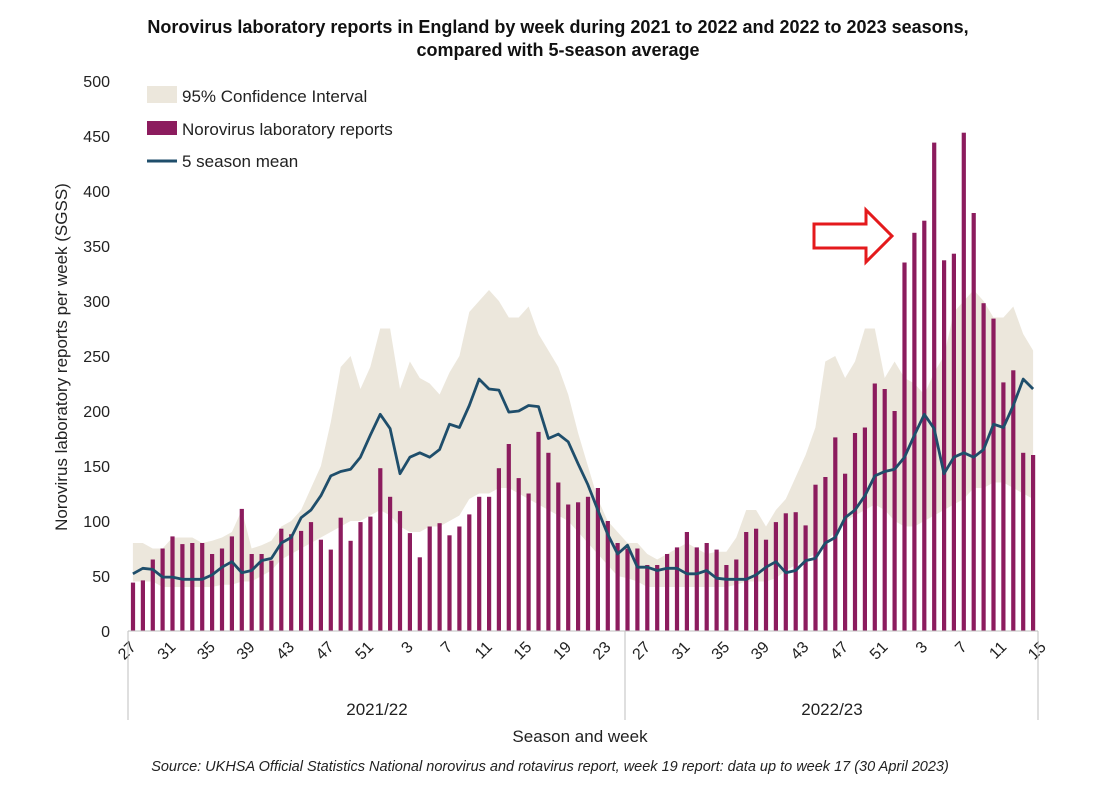  Describe the element at coordinates (853, 236) in the screenshot. I see `highlight-arrow` at that location.